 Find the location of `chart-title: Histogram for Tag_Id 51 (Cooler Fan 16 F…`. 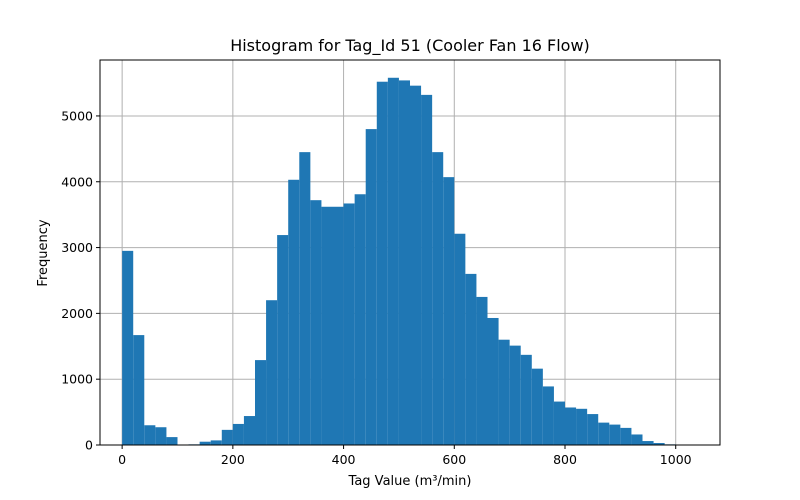

chart-title: Histogram for Tag_Id 51 (Cooler Fan 16 F… is located at coordinates (410, 46).